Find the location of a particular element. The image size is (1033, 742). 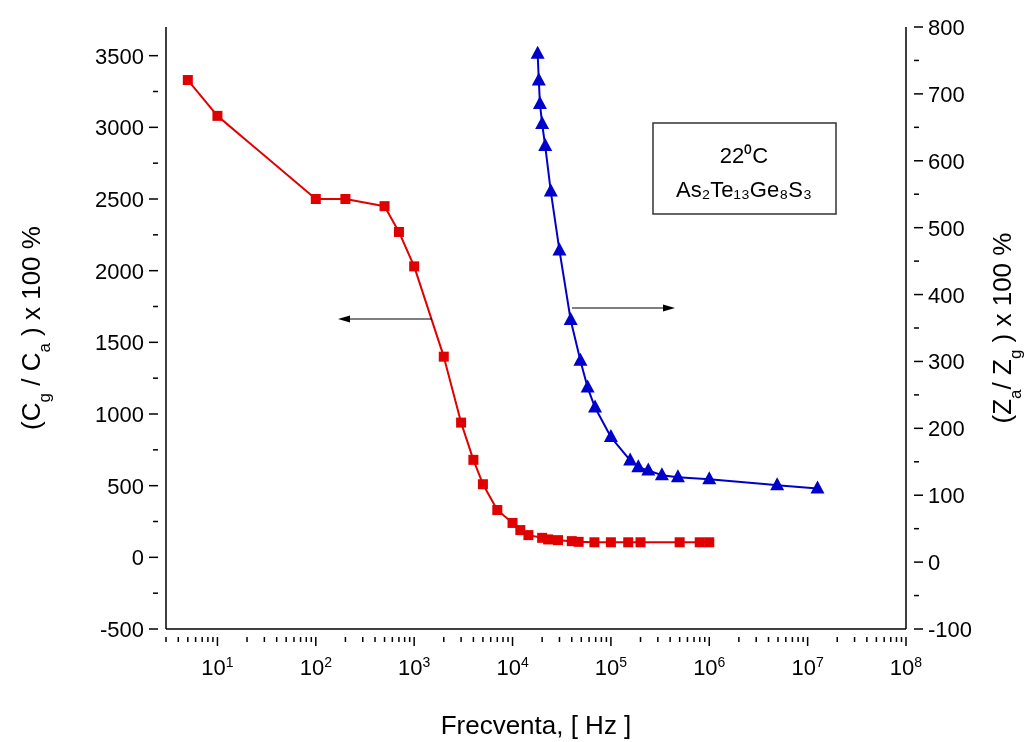

y2-tick-label: 0 is located at coordinates (934, 563).